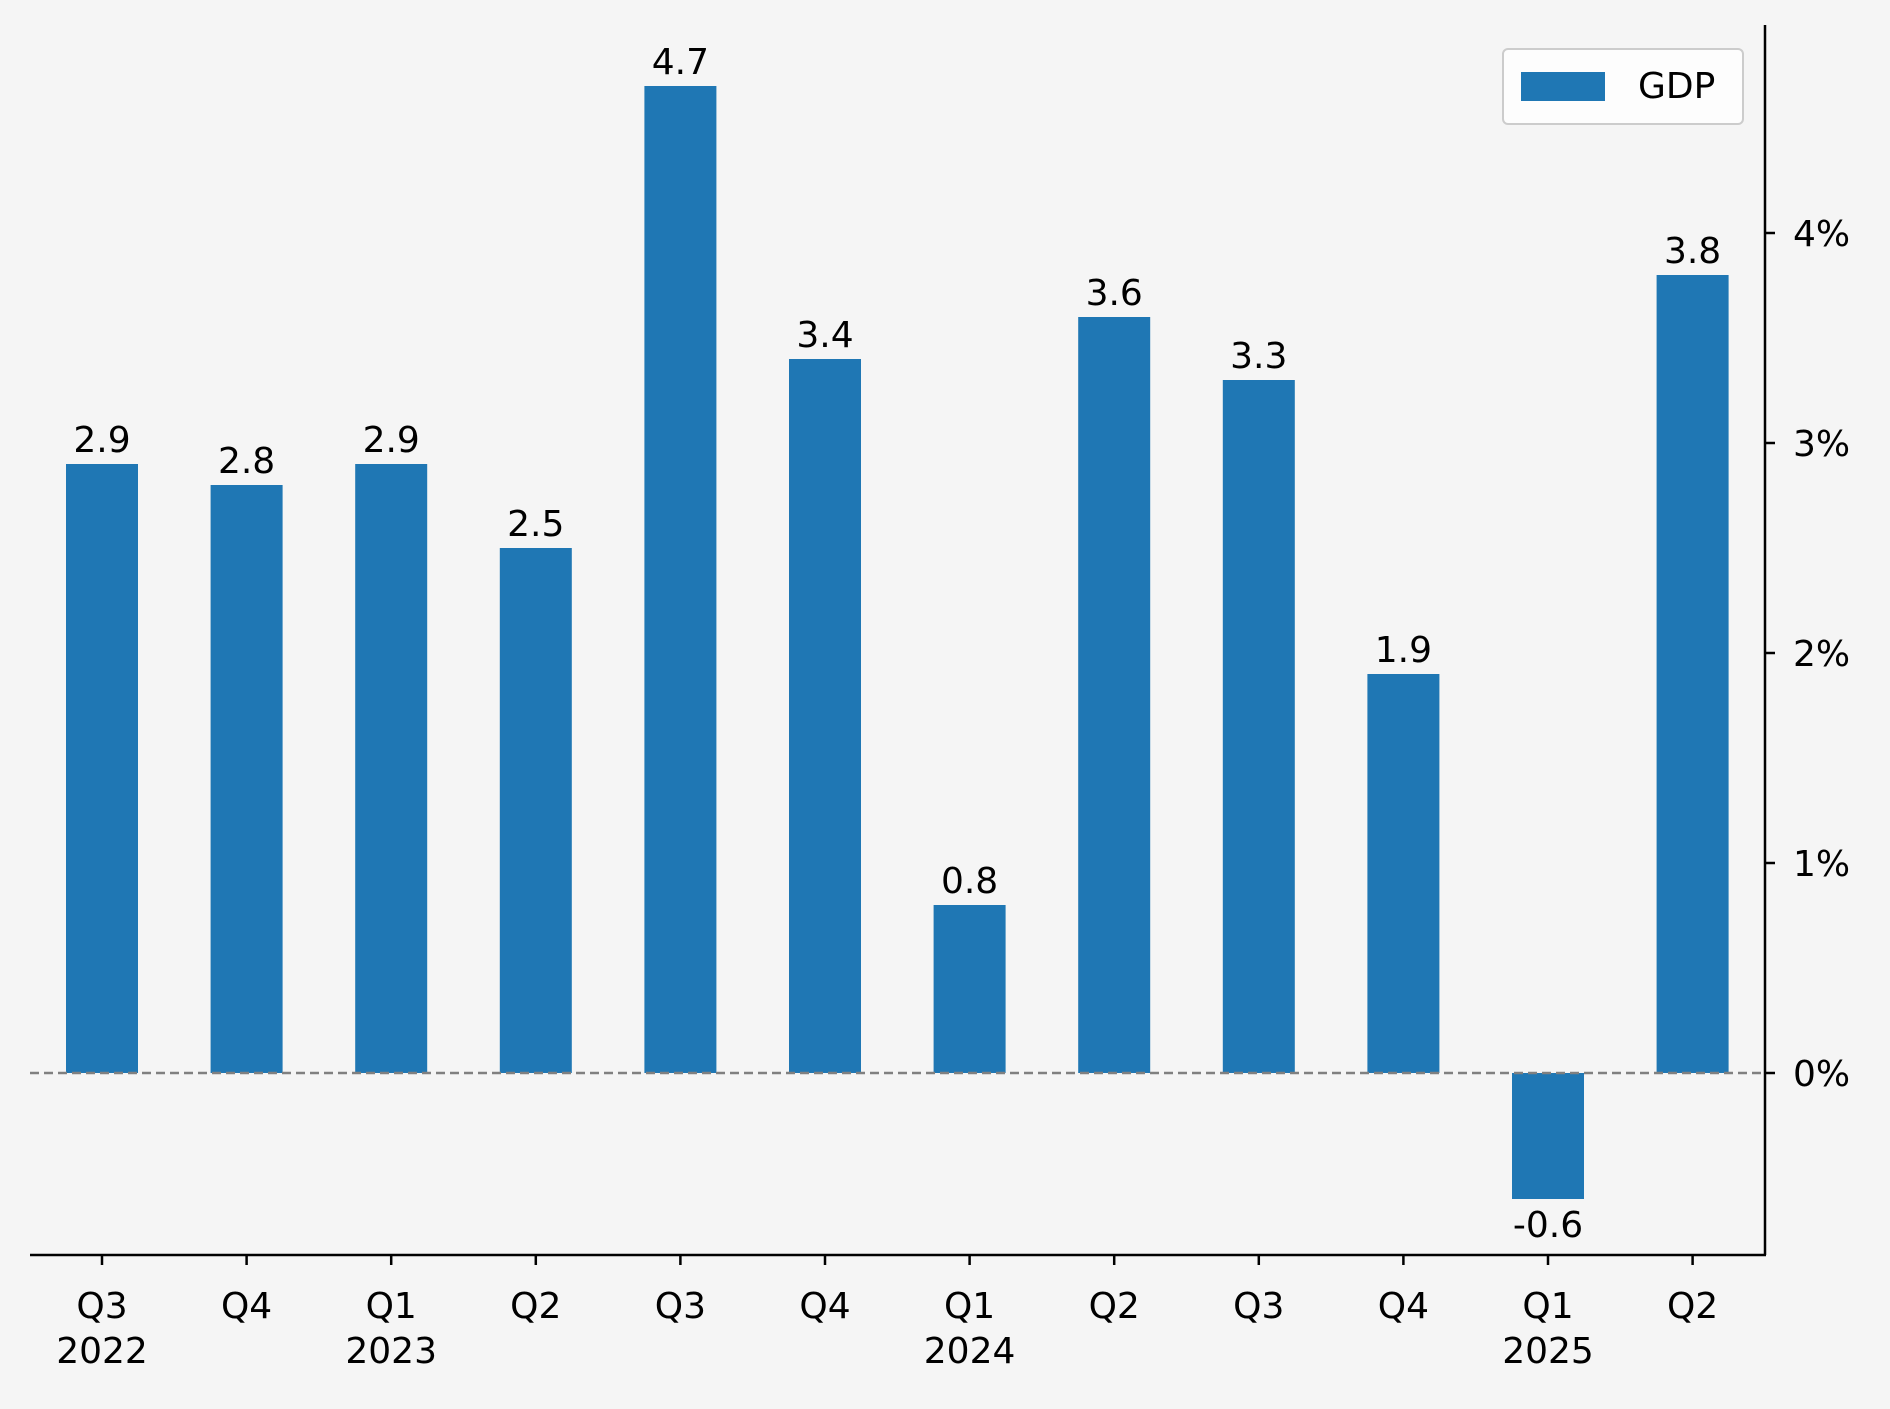 The width and height of the screenshot is (1890, 1409). What do you see at coordinates (824, 1306) in the screenshot?
I see `x-tick-label-quarter-5: Q4` at bounding box center [824, 1306].